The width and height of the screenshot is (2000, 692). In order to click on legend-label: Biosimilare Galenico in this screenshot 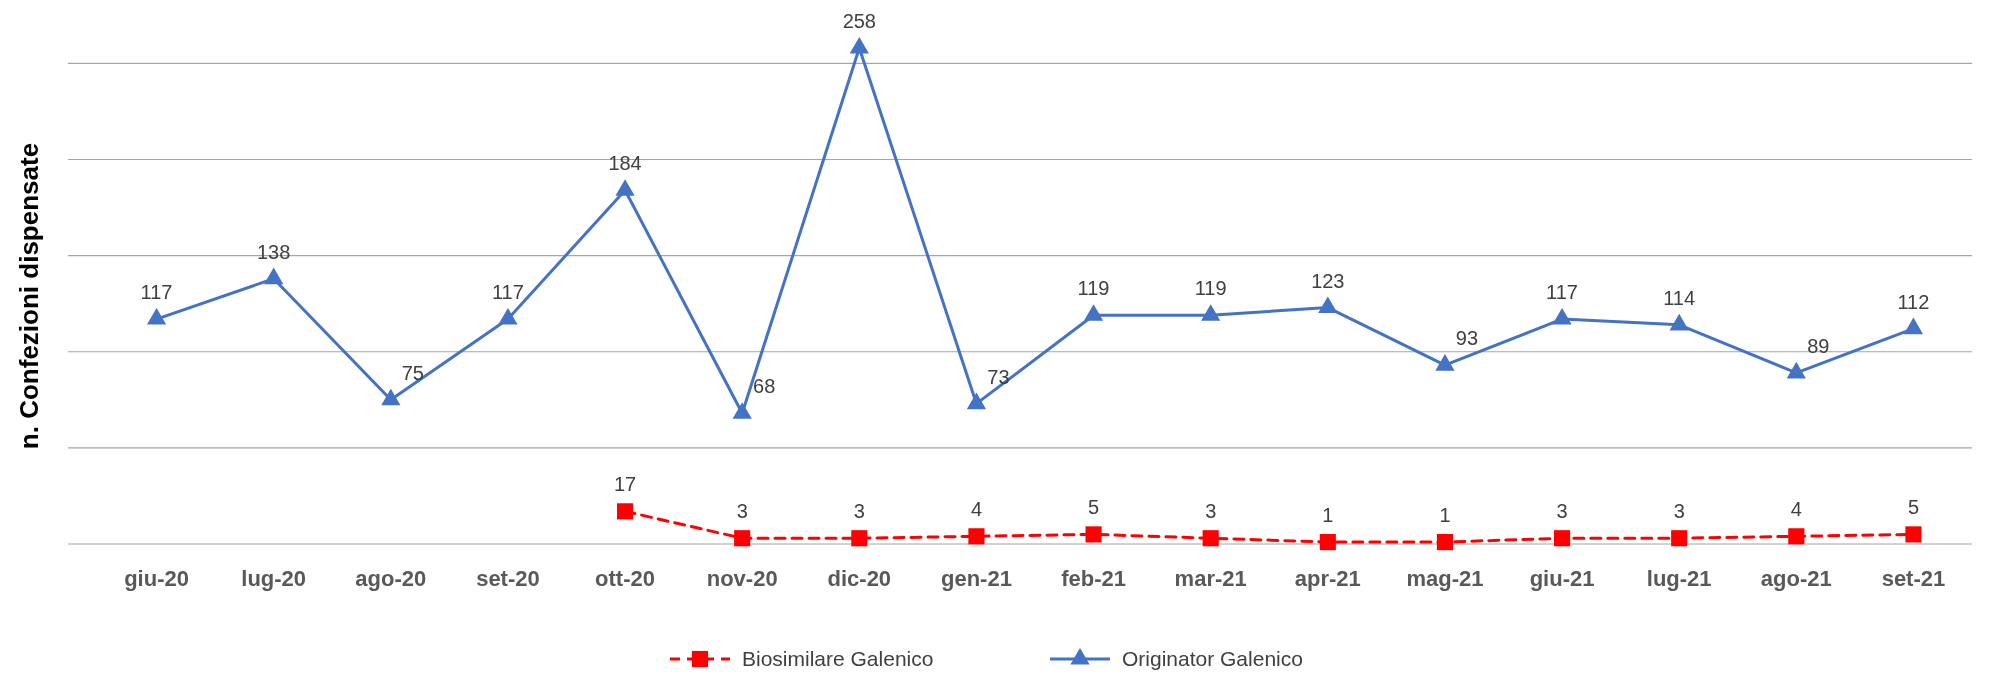, I will do `click(838, 658)`.